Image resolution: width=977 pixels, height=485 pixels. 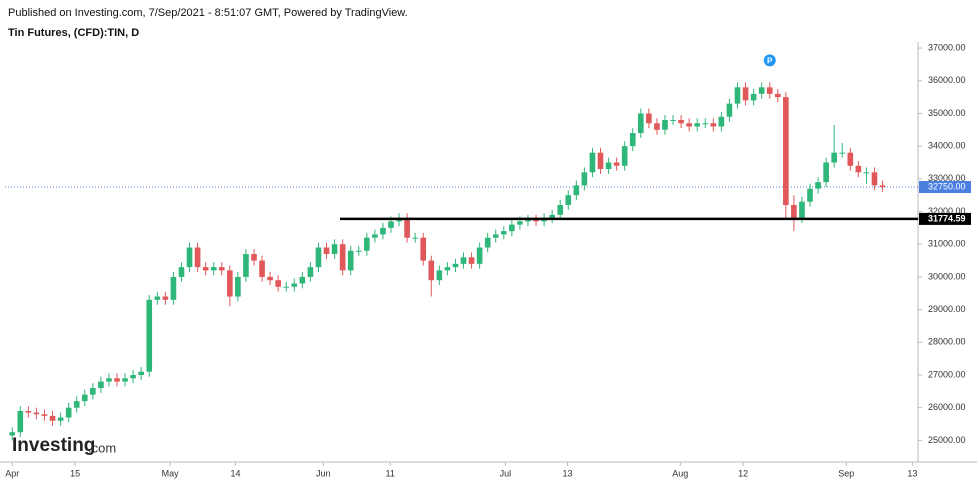 What do you see at coordinates (947, 407) in the screenshot?
I see `y-tick-label: 26000.00` at bounding box center [947, 407].